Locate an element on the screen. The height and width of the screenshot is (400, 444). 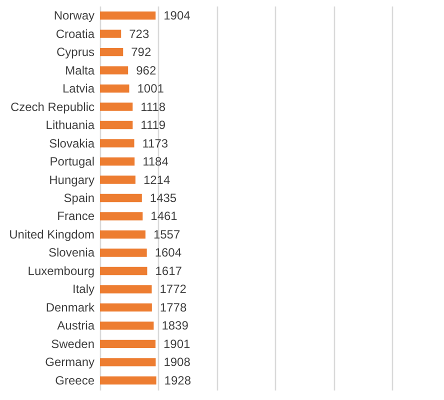
y-tick-label: Norway is located at coordinates (74, 15).